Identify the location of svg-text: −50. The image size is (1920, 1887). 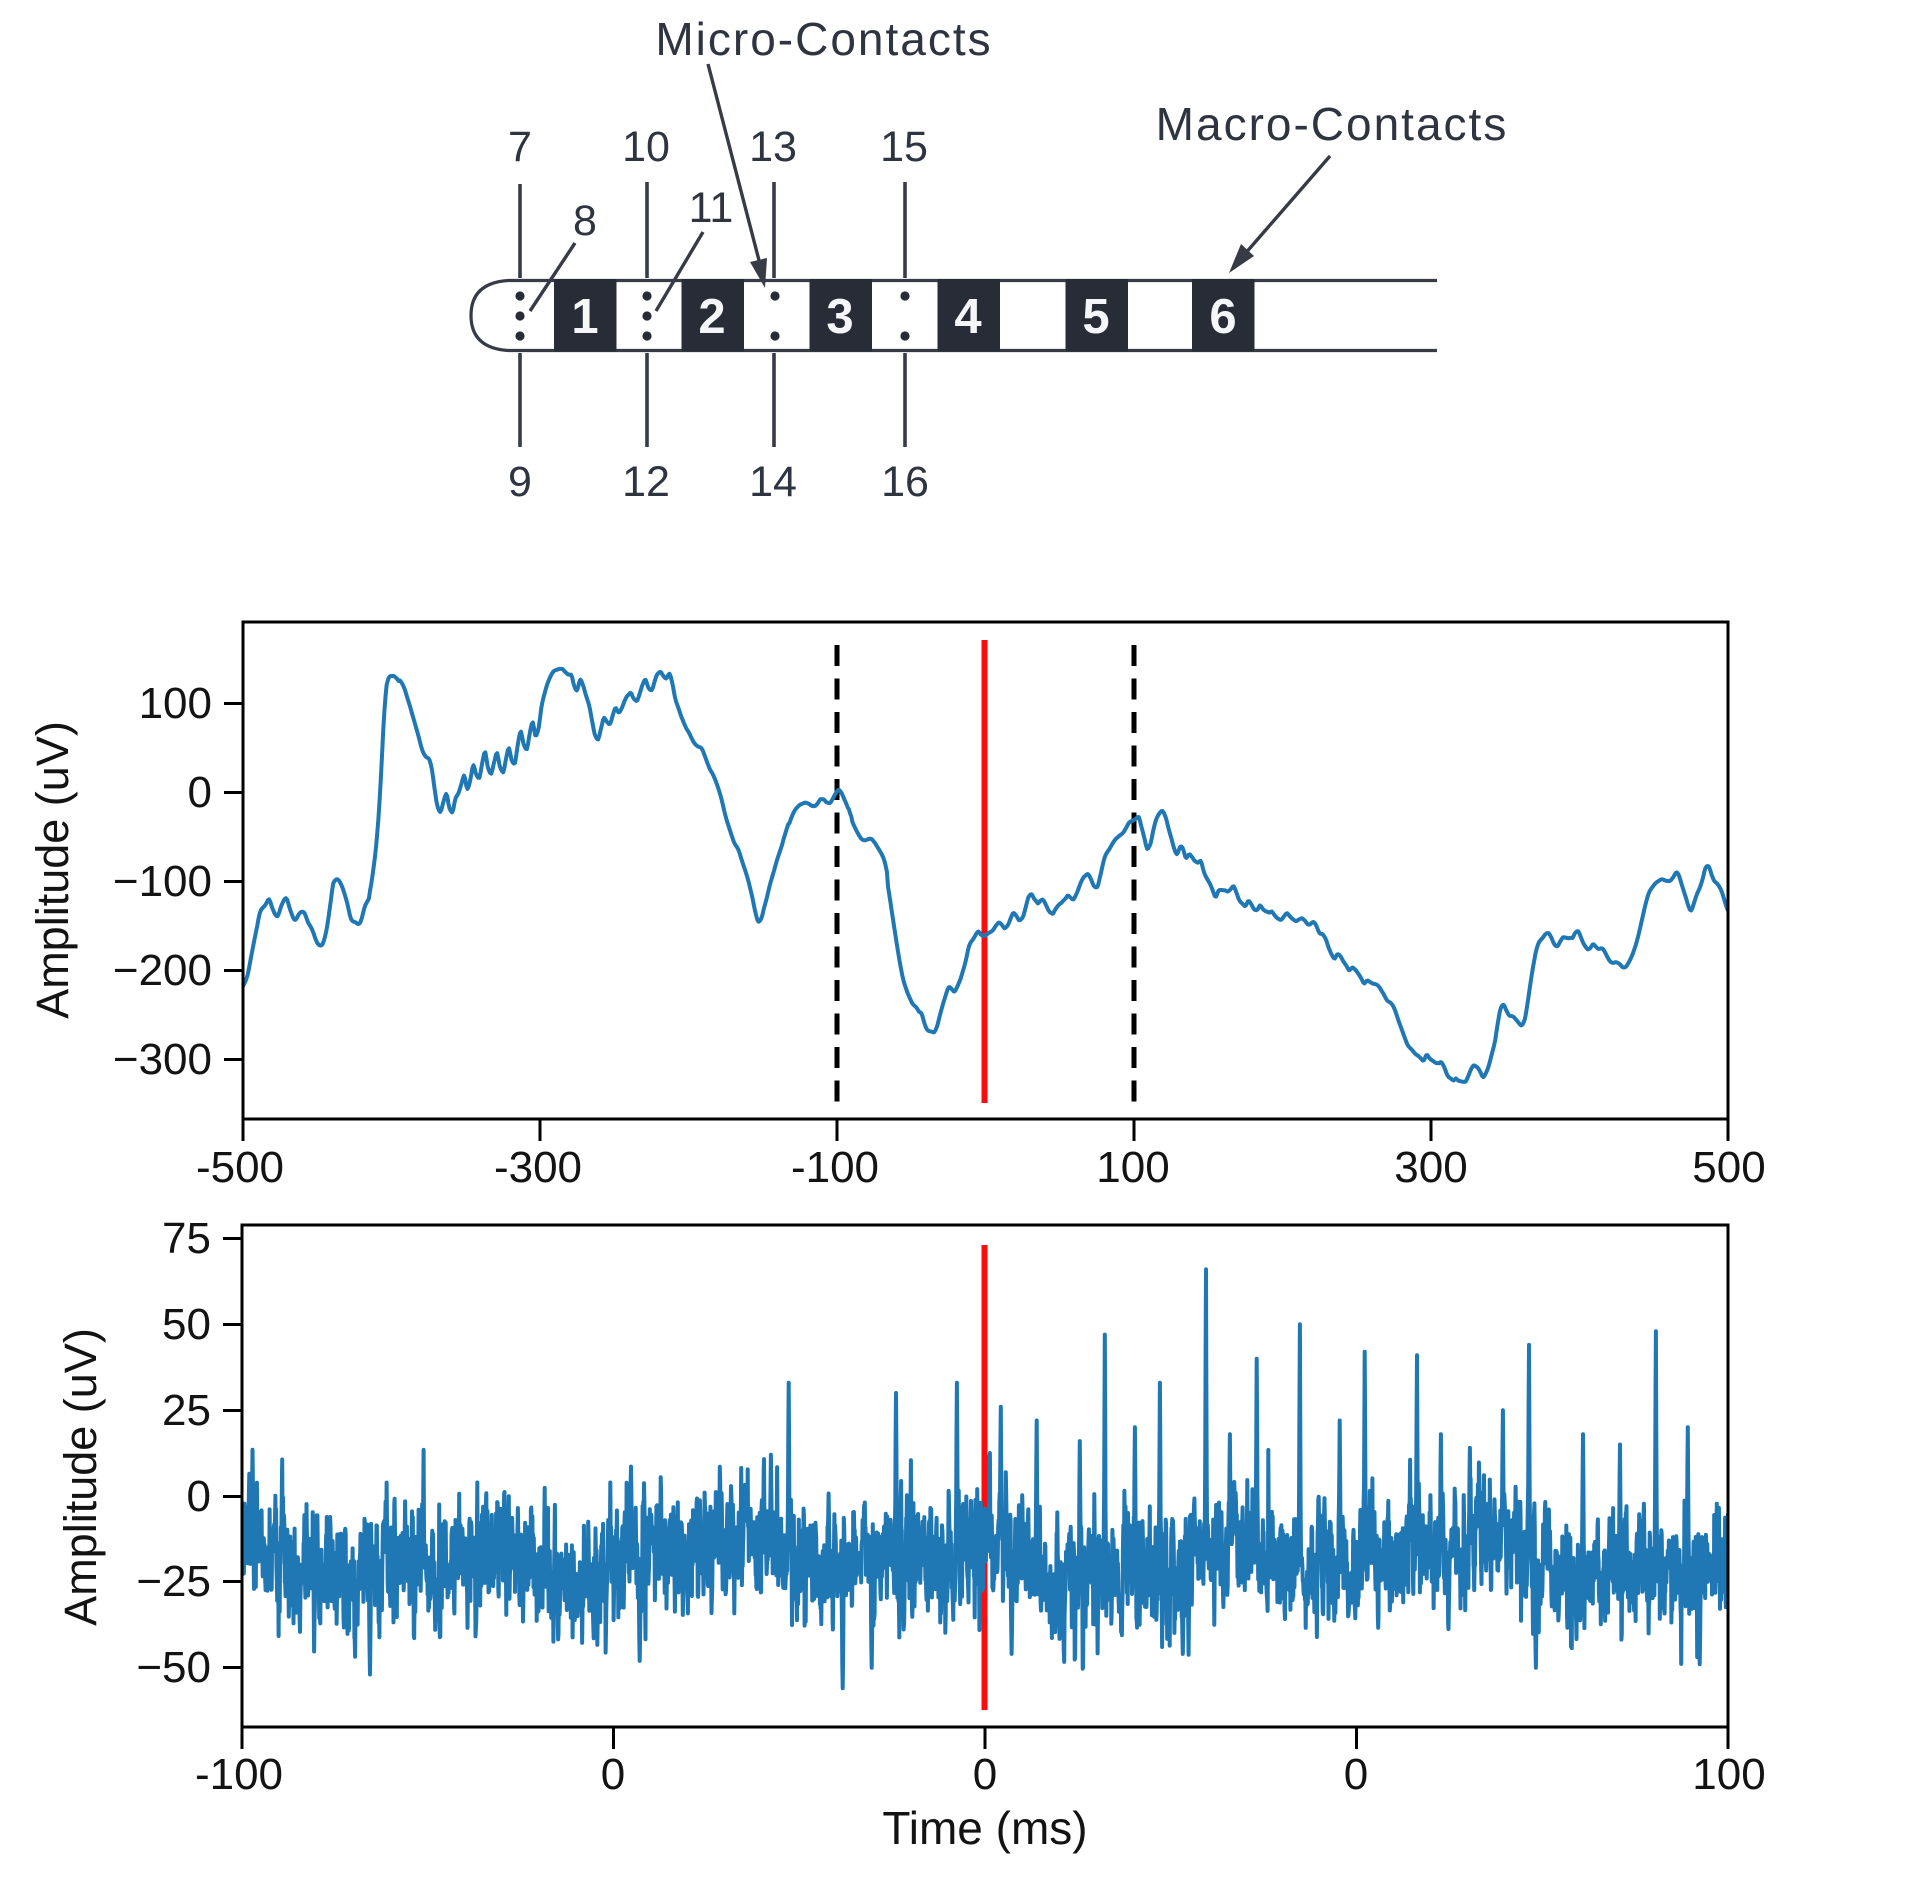
(173, 1667).